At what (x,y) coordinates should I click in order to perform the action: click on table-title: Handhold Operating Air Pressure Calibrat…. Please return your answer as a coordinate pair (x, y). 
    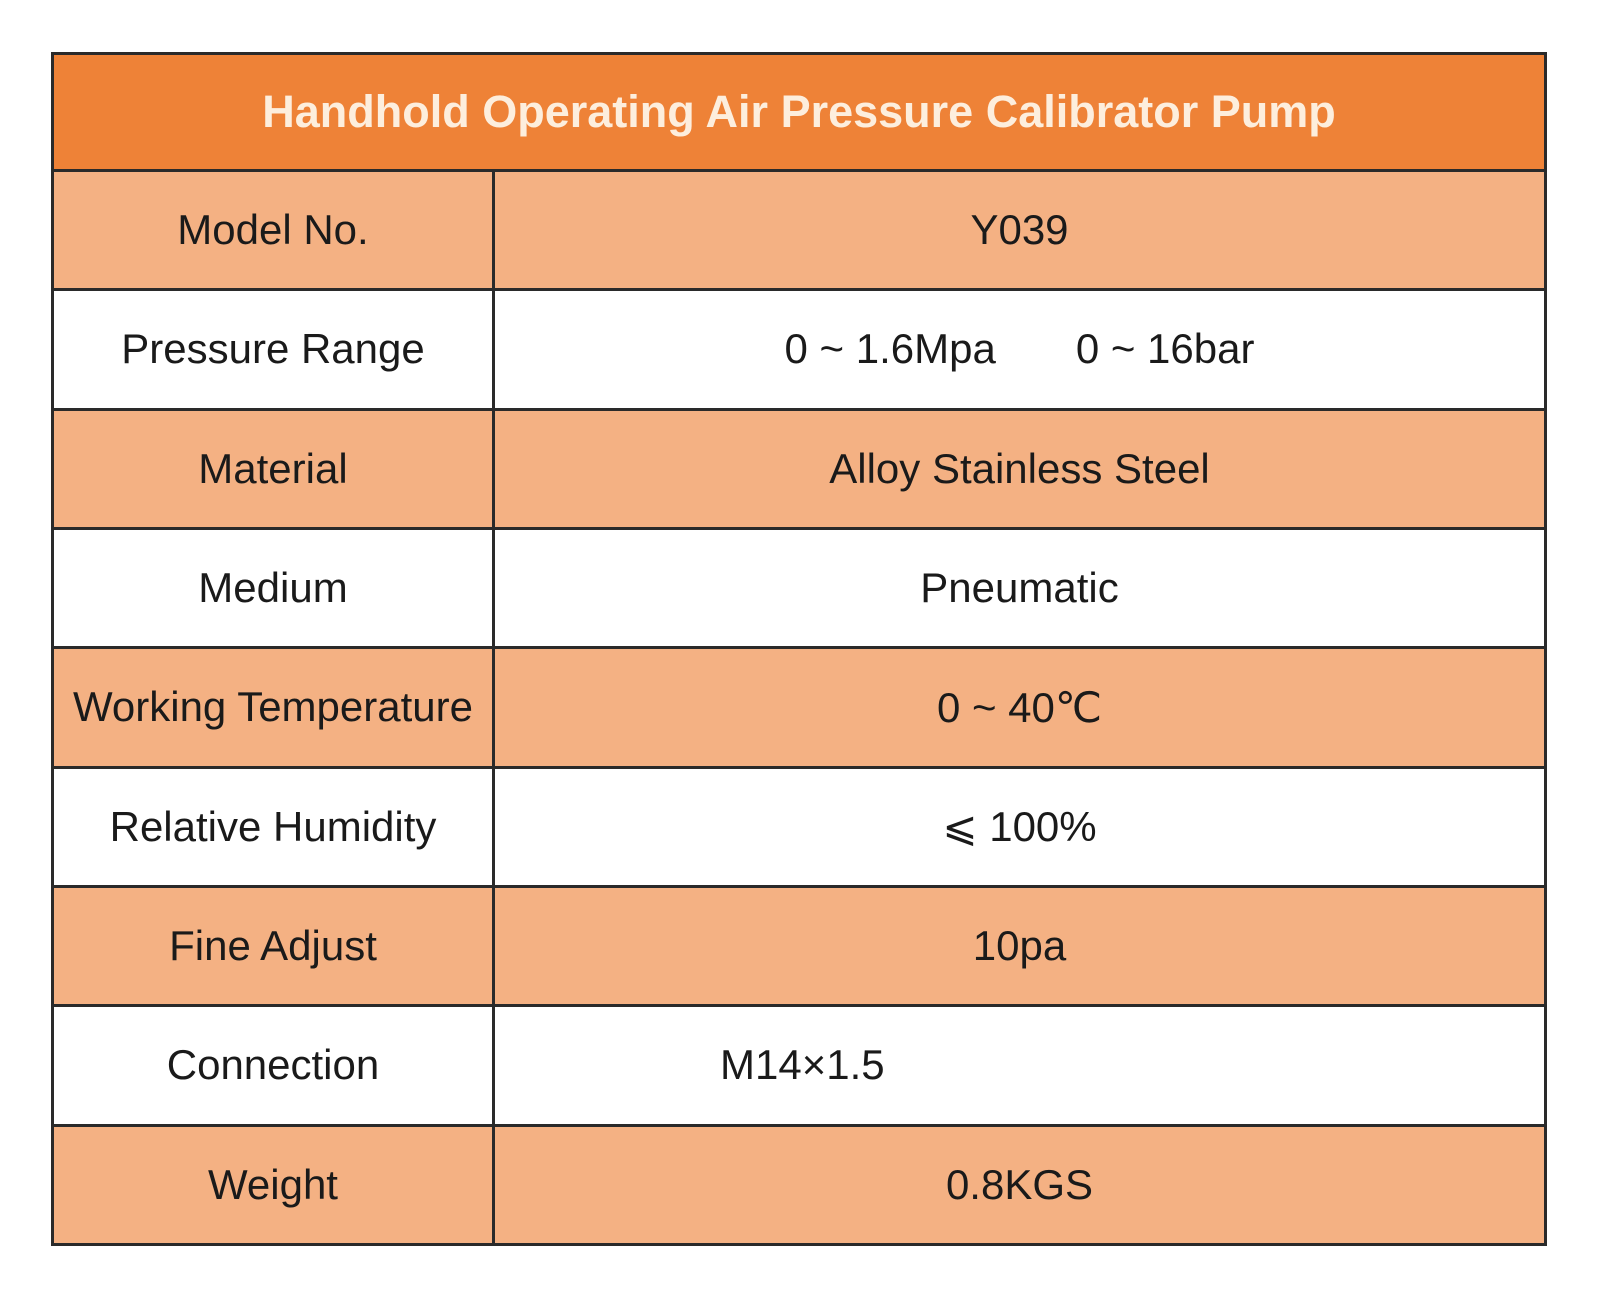
    Looking at the image, I should click on (799, 113).